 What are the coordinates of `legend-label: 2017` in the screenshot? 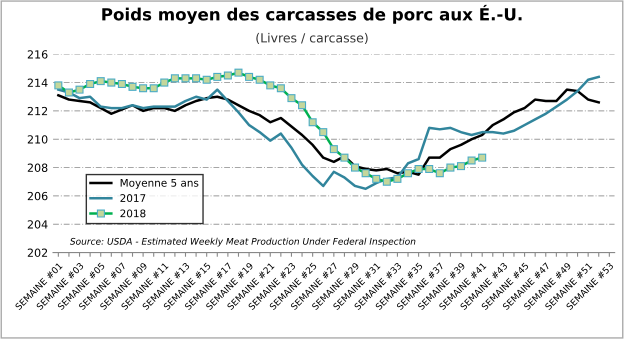 It's located at (133, 198).